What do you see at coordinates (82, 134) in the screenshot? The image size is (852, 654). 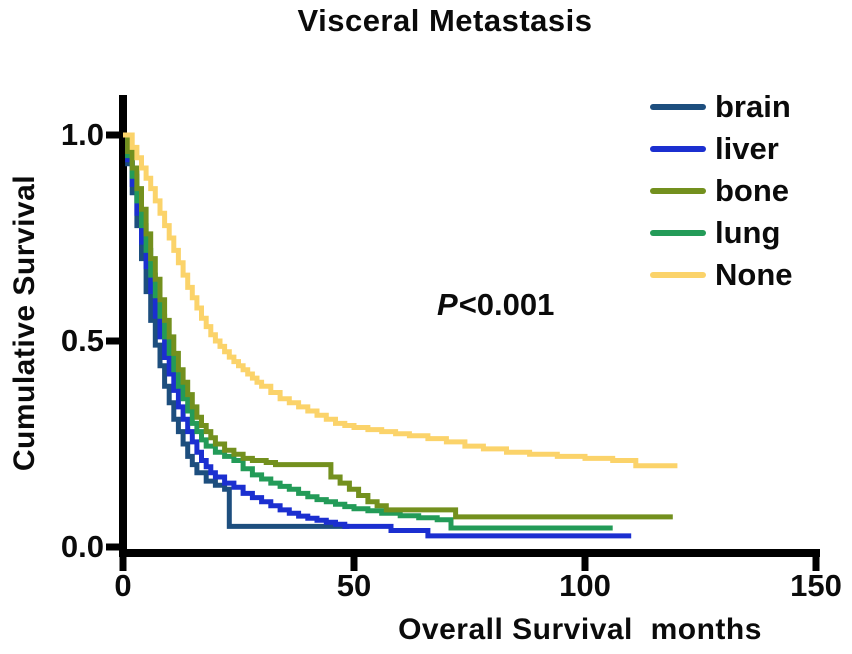 I see `y-tick-label: 1.0` at bounding box center [82, 134].